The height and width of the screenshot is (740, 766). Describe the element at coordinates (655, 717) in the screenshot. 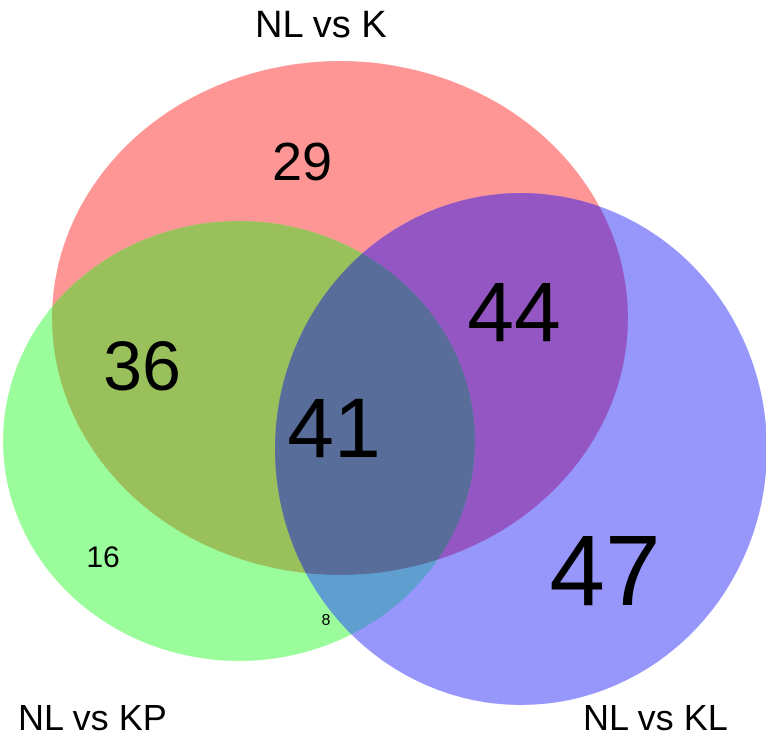

I see `set-kl-label: NL vs KL` at that location.